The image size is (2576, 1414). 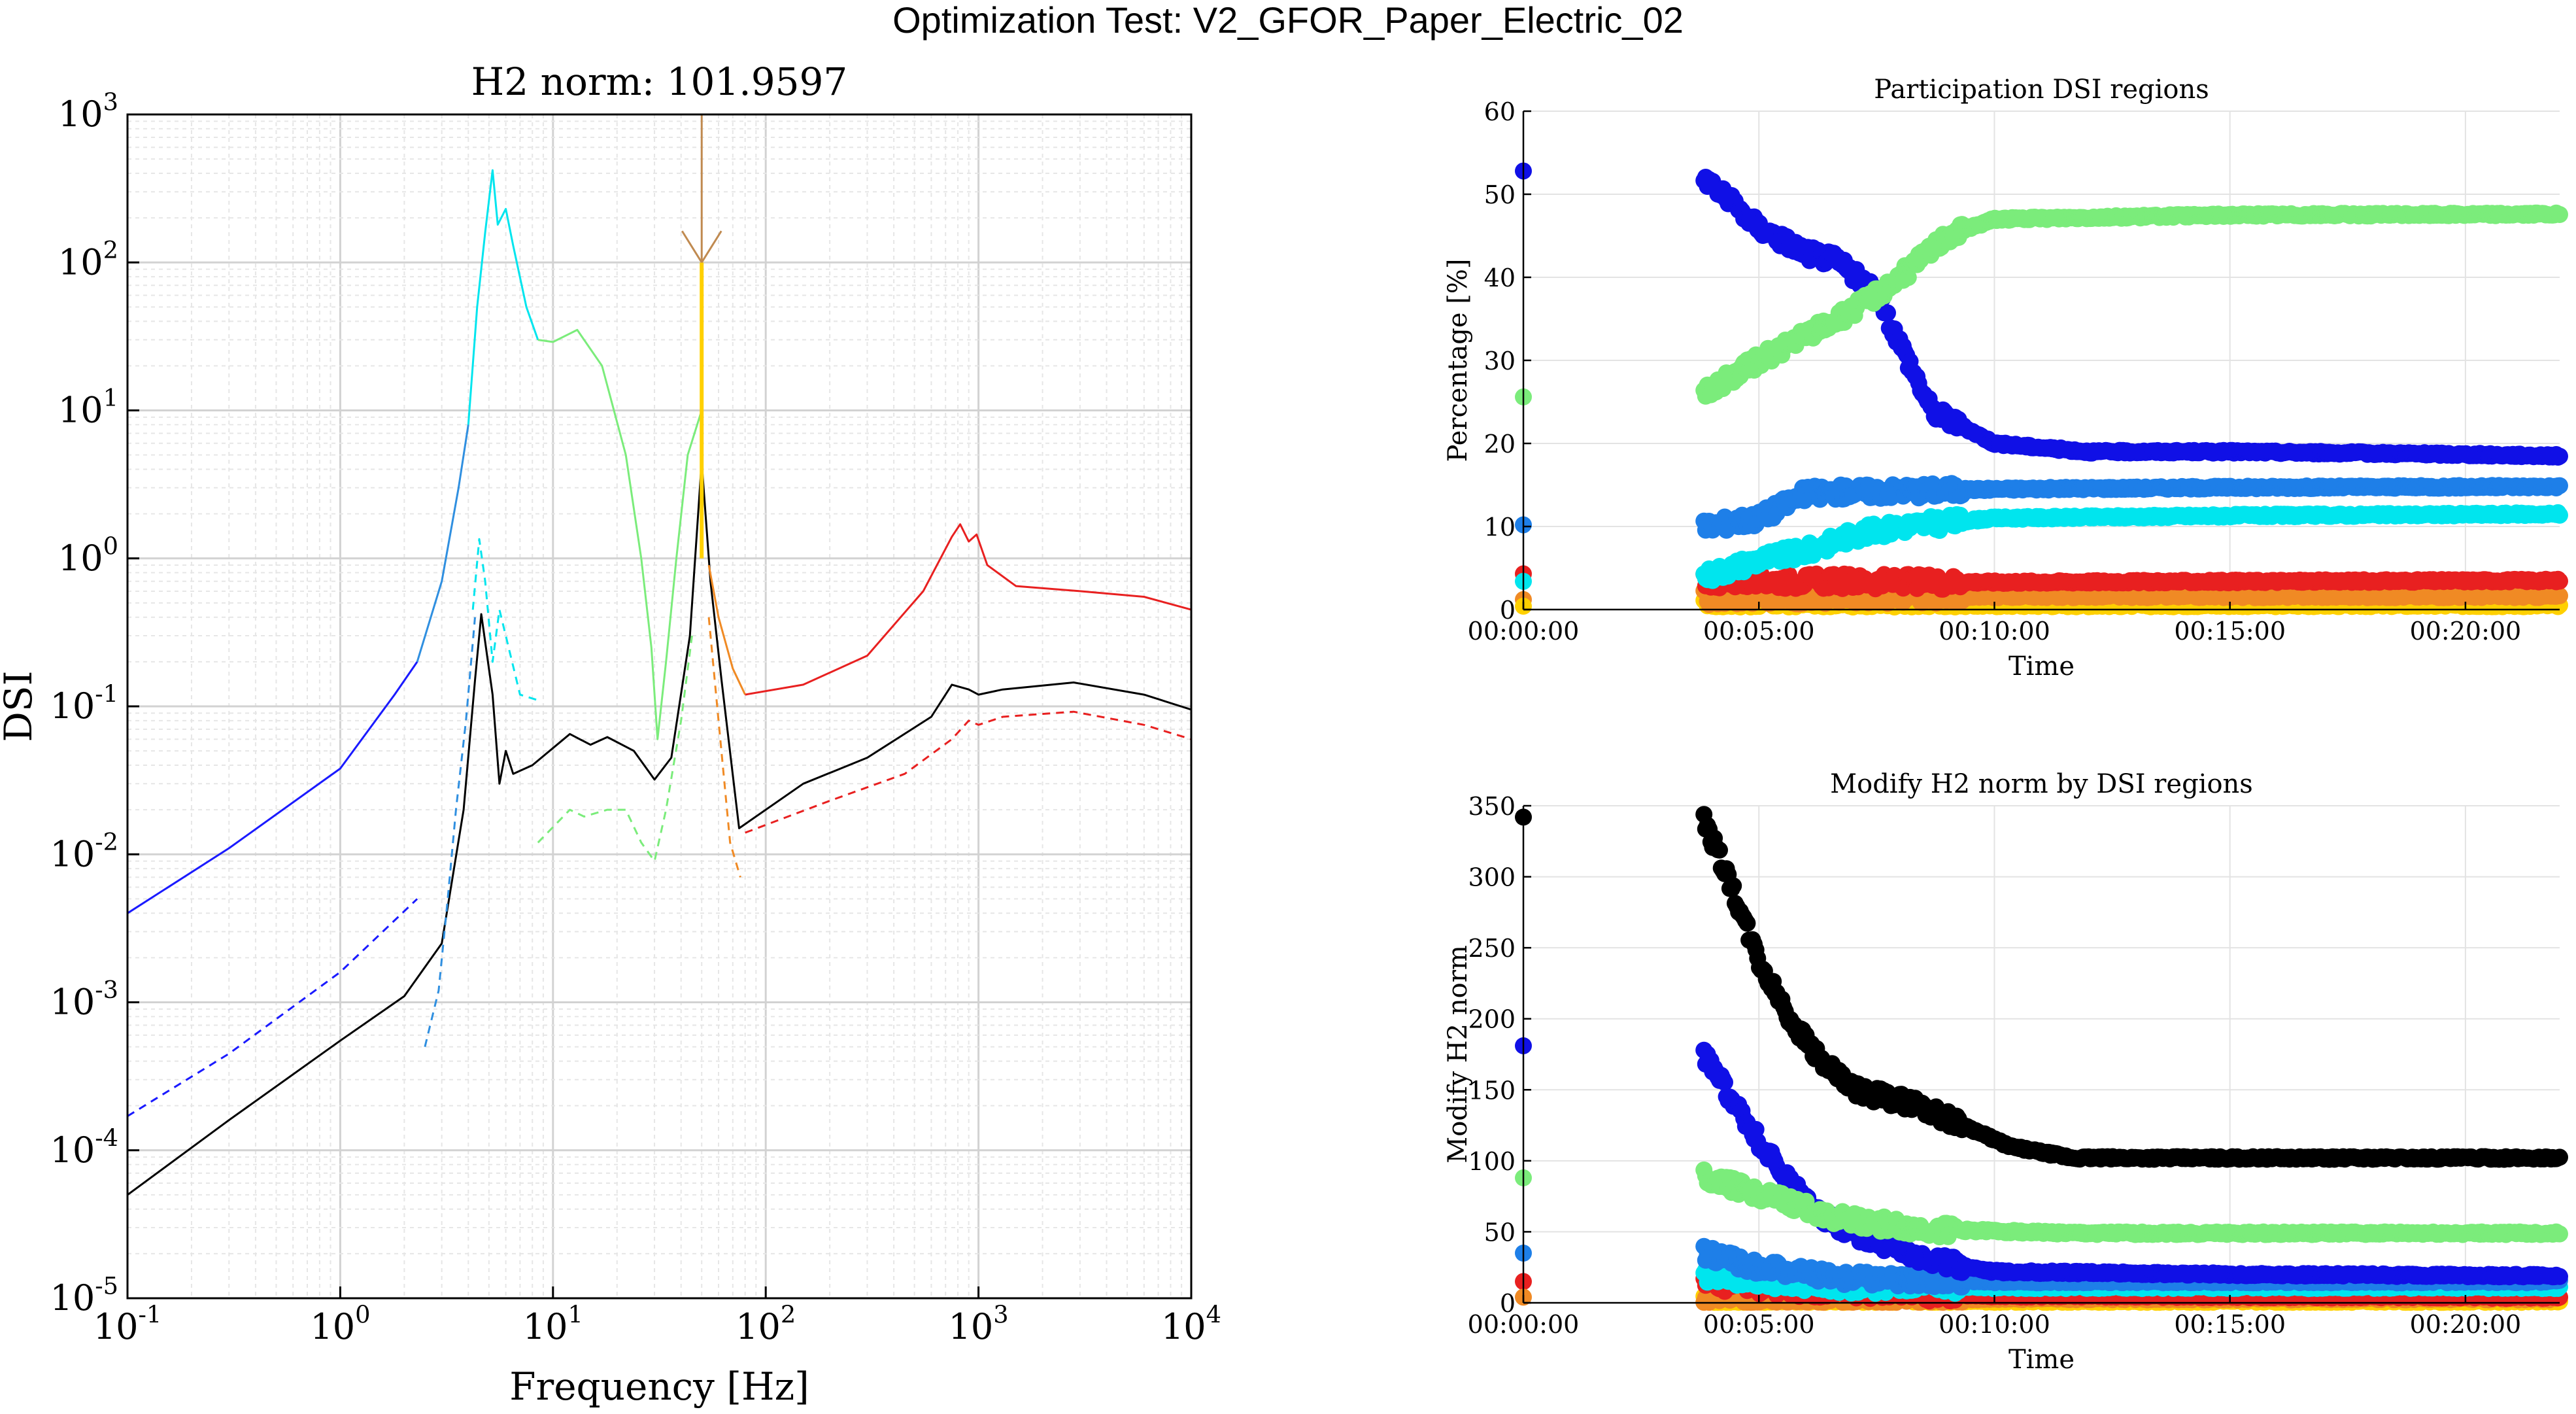 I want to click on y-tick-label: 10², so click(x=88, y=259).